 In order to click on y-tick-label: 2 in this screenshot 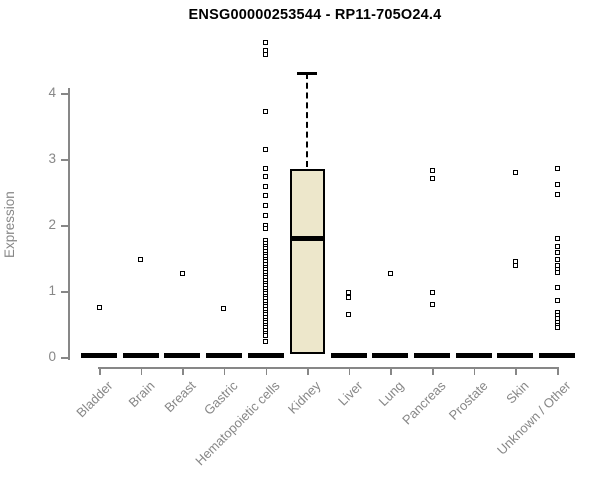, I will do `click(52, 224)`.